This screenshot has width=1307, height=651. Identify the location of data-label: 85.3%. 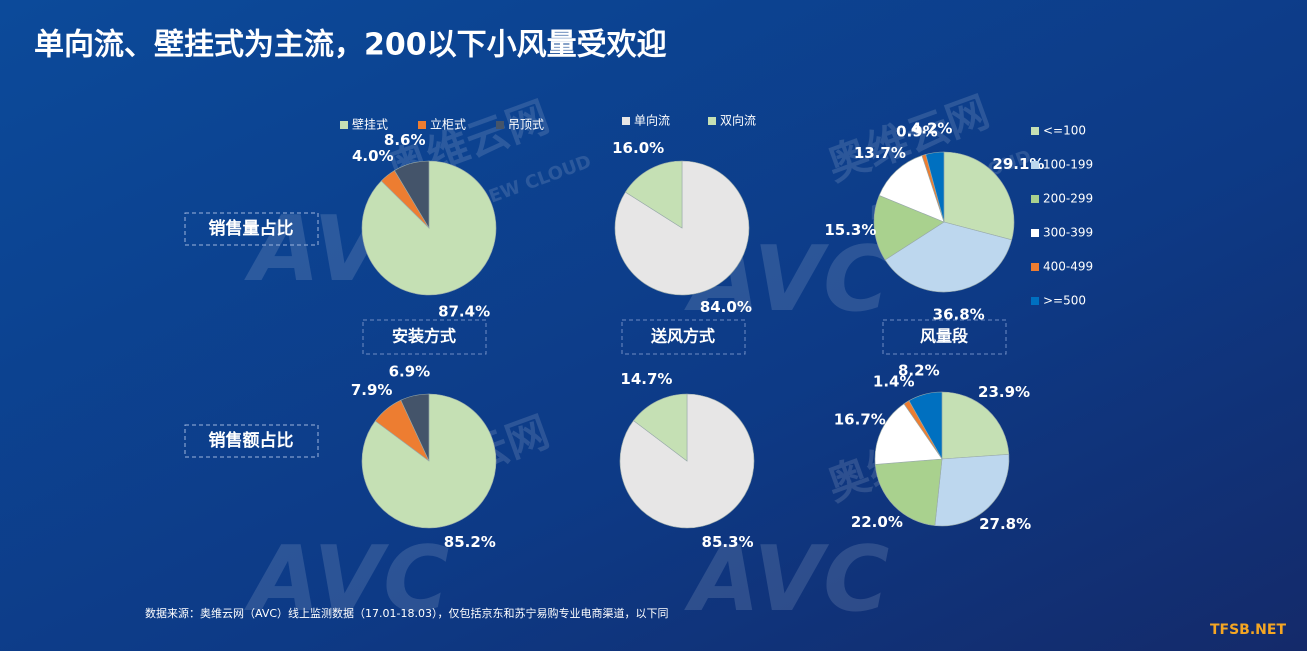
(728, 542).